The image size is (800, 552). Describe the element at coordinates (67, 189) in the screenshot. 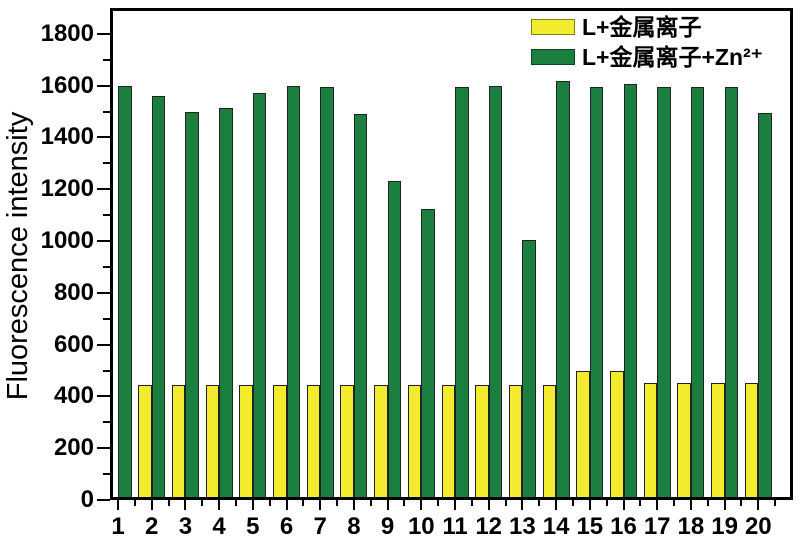

I see `y-tick-label: 1200` at that location.